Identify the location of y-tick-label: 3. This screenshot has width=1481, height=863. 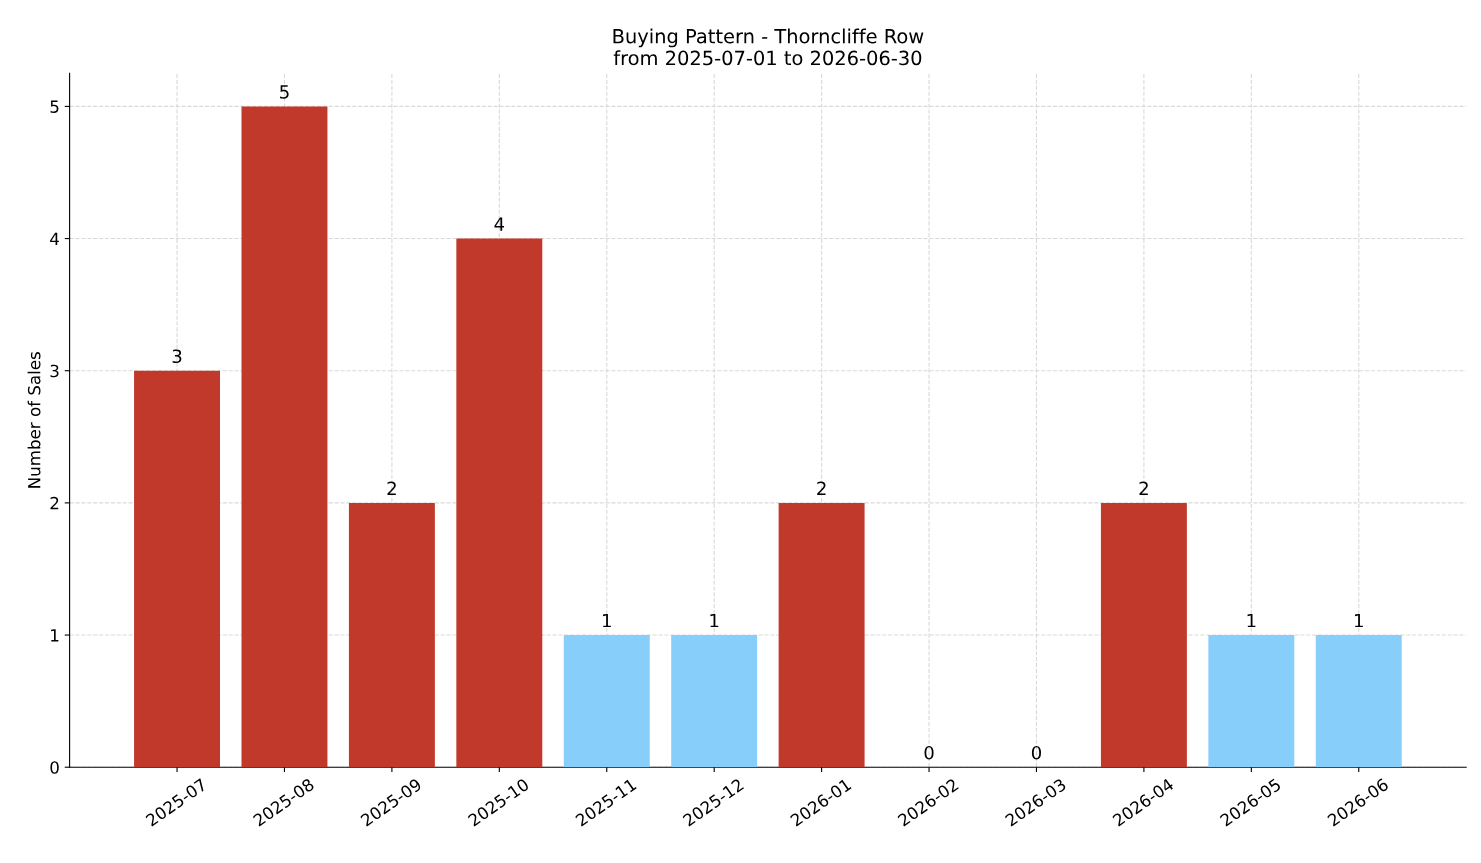
(54, 371).